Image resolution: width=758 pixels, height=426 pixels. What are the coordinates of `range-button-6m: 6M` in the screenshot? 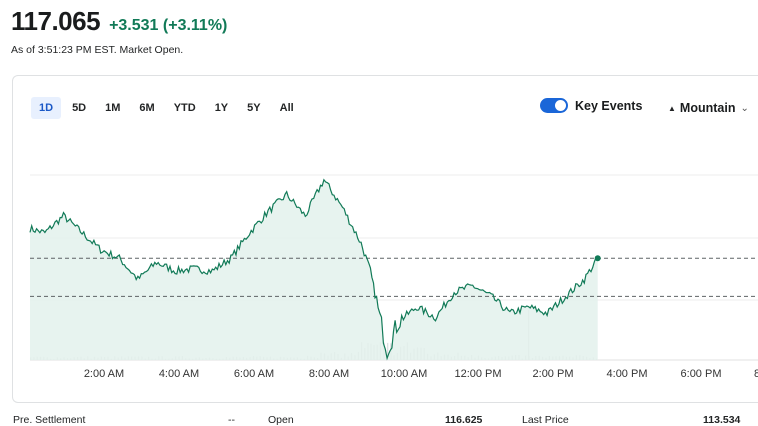 It's located at (147, 108).